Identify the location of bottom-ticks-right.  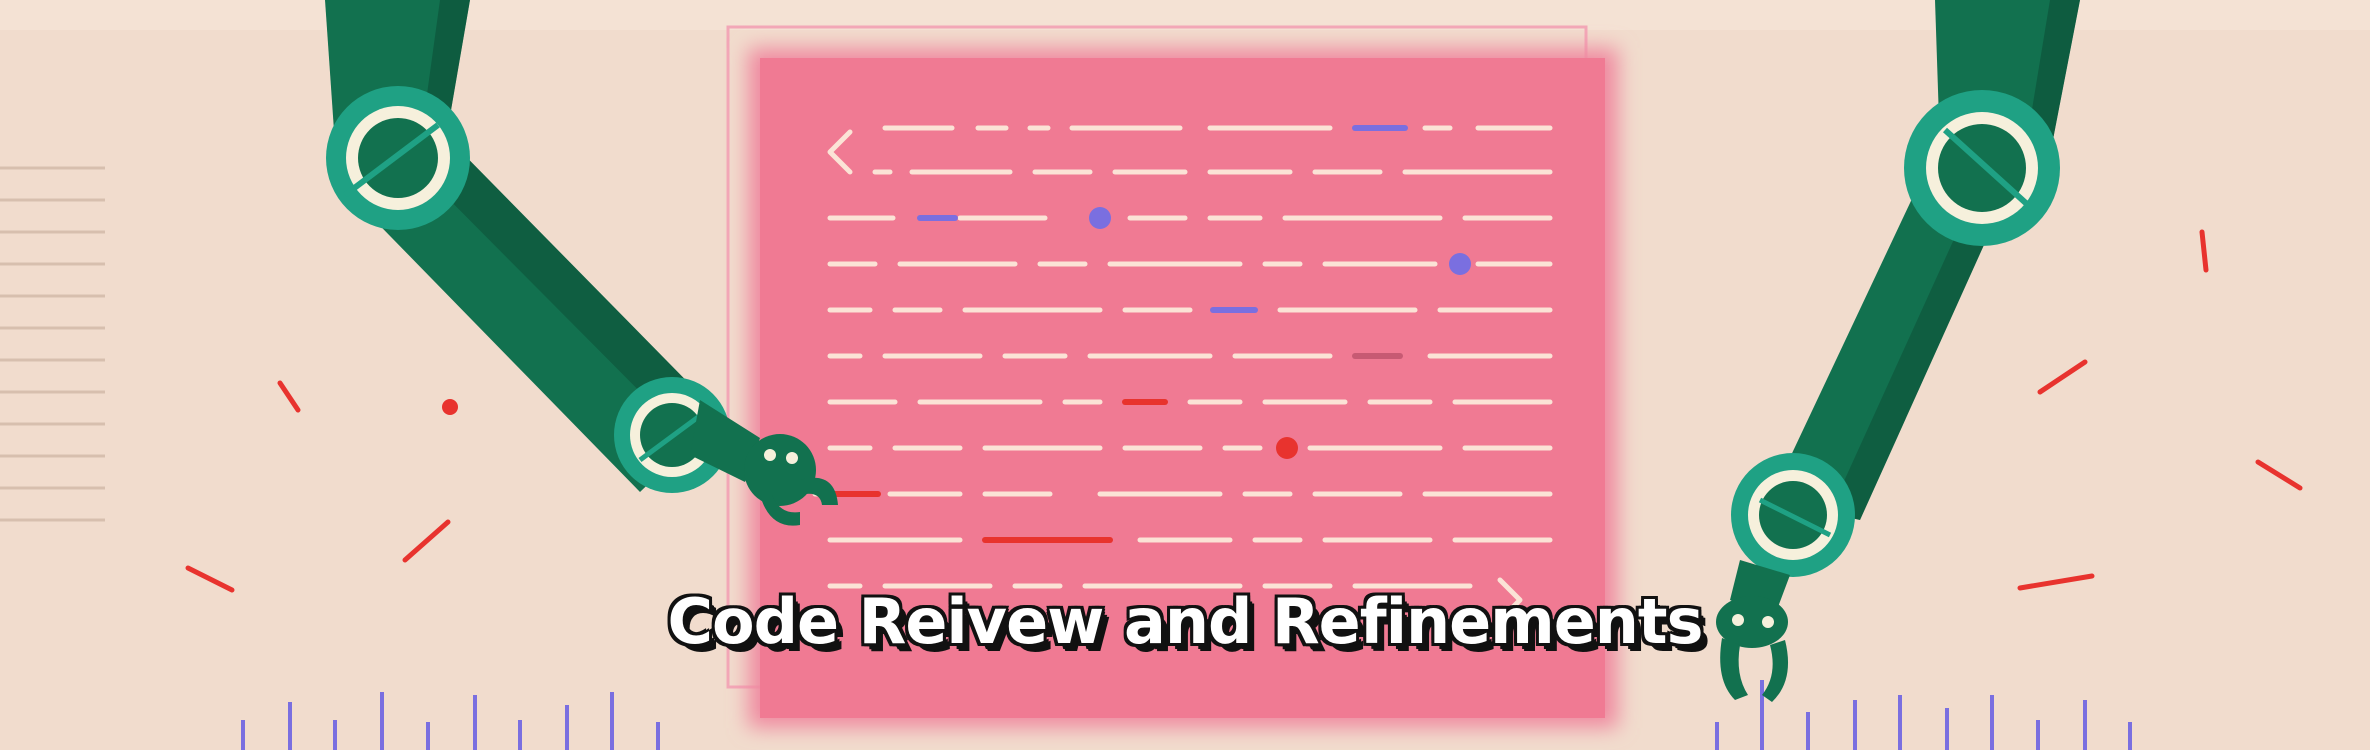
(1923, 715).